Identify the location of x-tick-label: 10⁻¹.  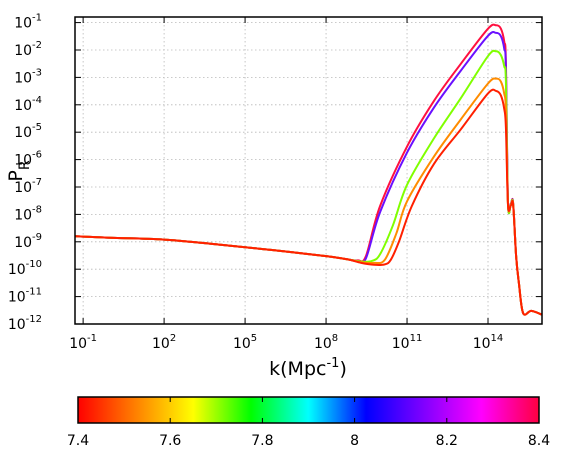
(83, 342).